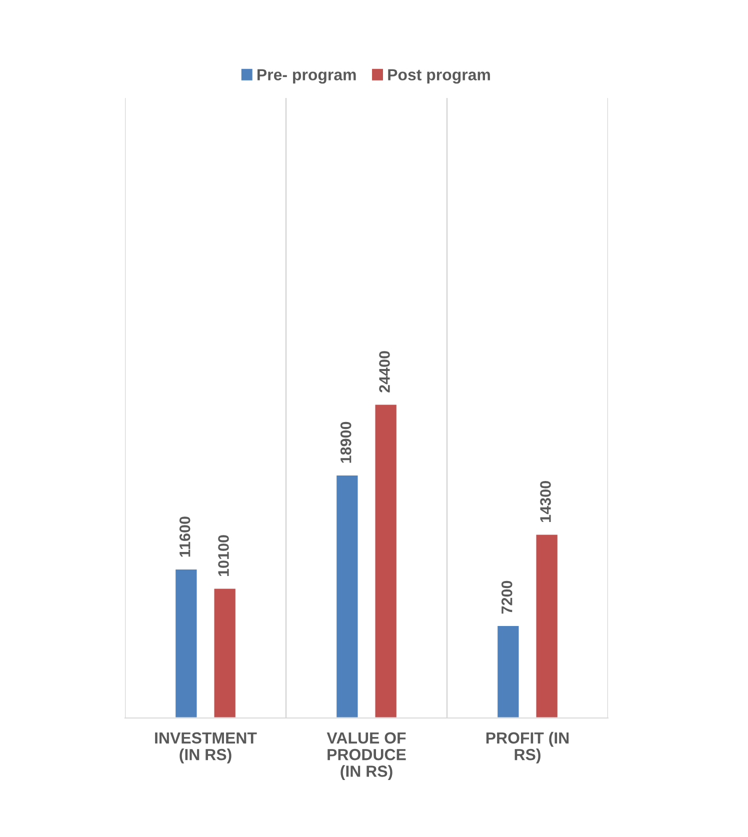  Describe the element at coordinates (545, 501) in the screenshot. I see `data-label: 14300` at that location.